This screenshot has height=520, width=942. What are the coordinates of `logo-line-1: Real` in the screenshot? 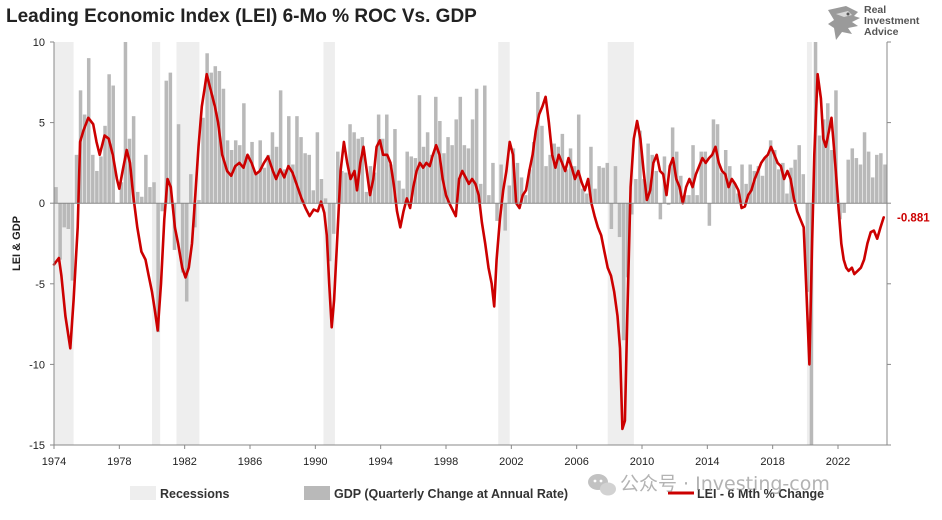 It's located at (875, 10).